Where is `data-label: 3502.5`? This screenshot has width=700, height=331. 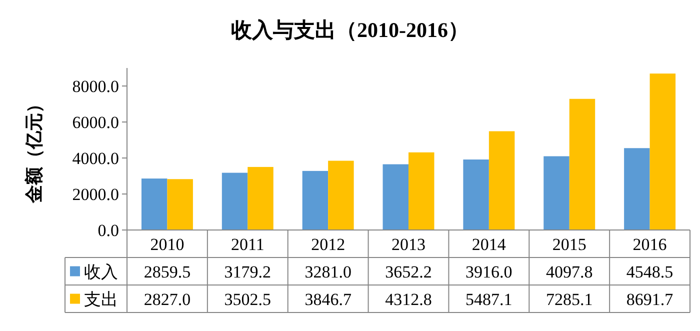
data-label: 3502.5 is located at coordinates (248, 299).